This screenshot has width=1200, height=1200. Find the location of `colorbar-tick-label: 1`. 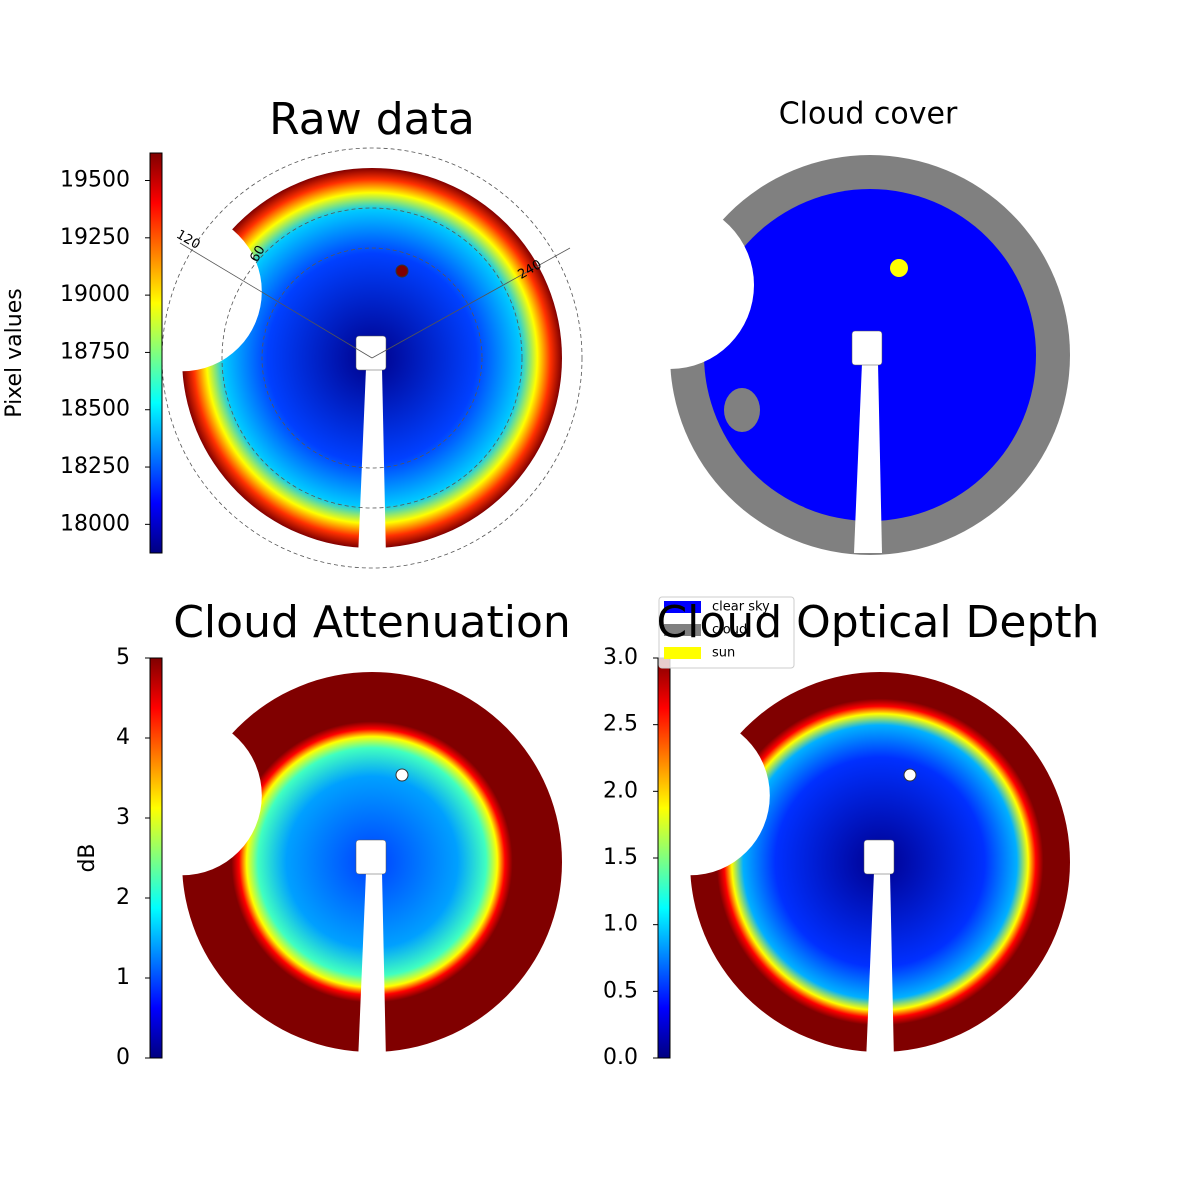

colorbar-tick-label: 1 is located at coordinates (123, 977).